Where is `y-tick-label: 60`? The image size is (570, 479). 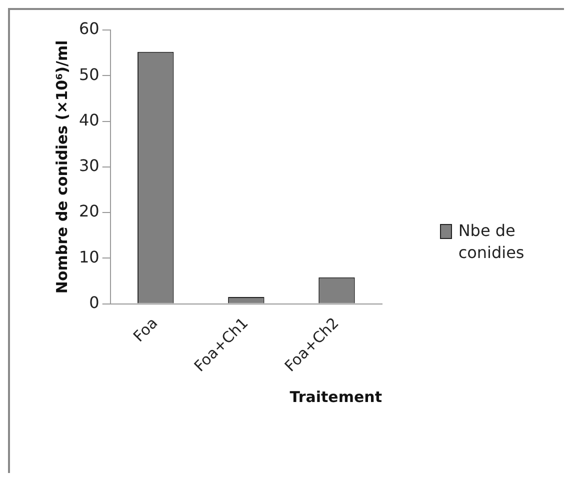
y-tick-label: 60 is located at coordinates (89, 28).